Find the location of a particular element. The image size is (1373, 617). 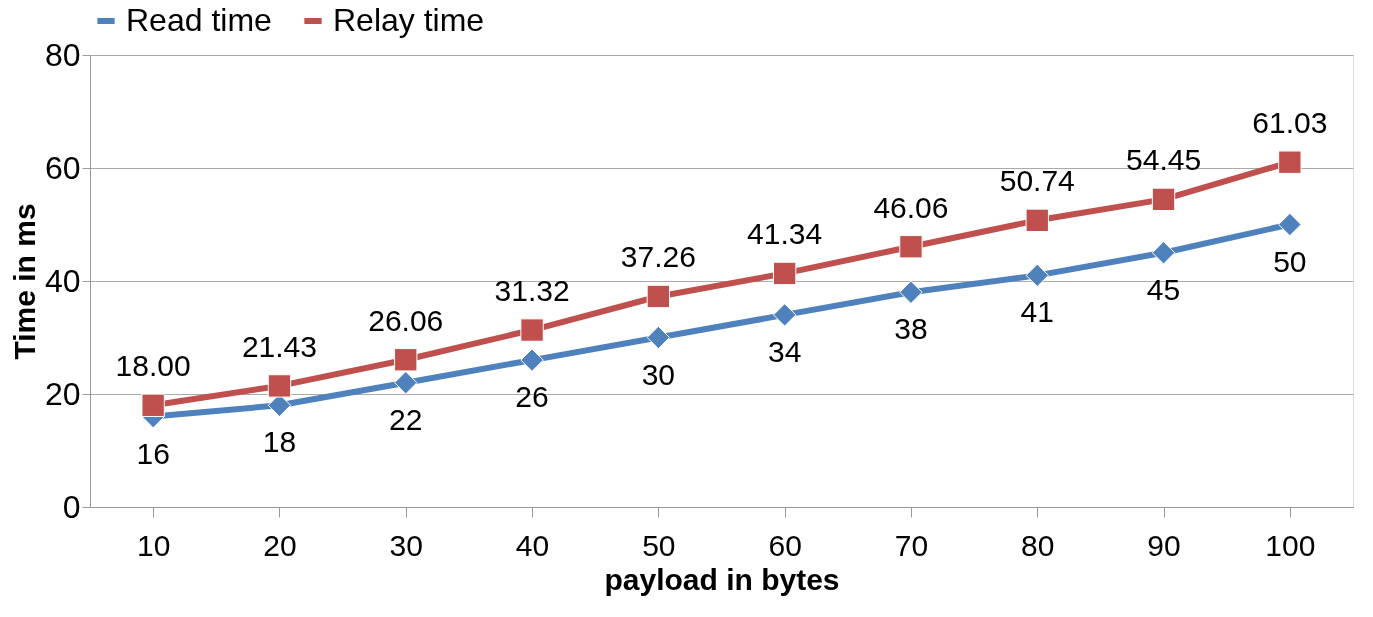

x-tick-label: 60 is located at coordinates (785, 545).